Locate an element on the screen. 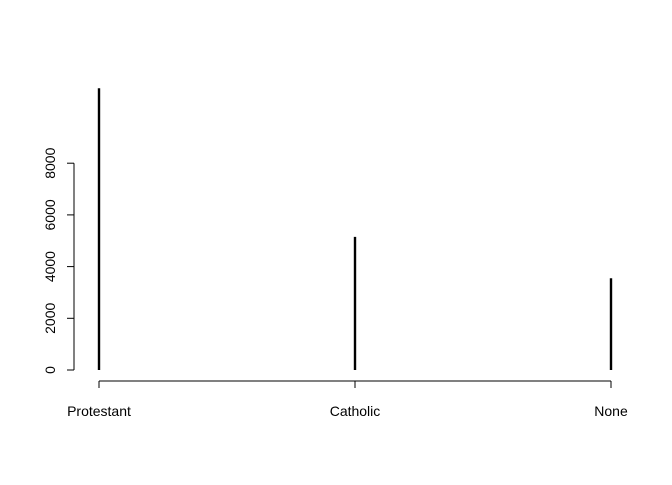  y-tick-label: 2000 is located at coordinates (50, 318).